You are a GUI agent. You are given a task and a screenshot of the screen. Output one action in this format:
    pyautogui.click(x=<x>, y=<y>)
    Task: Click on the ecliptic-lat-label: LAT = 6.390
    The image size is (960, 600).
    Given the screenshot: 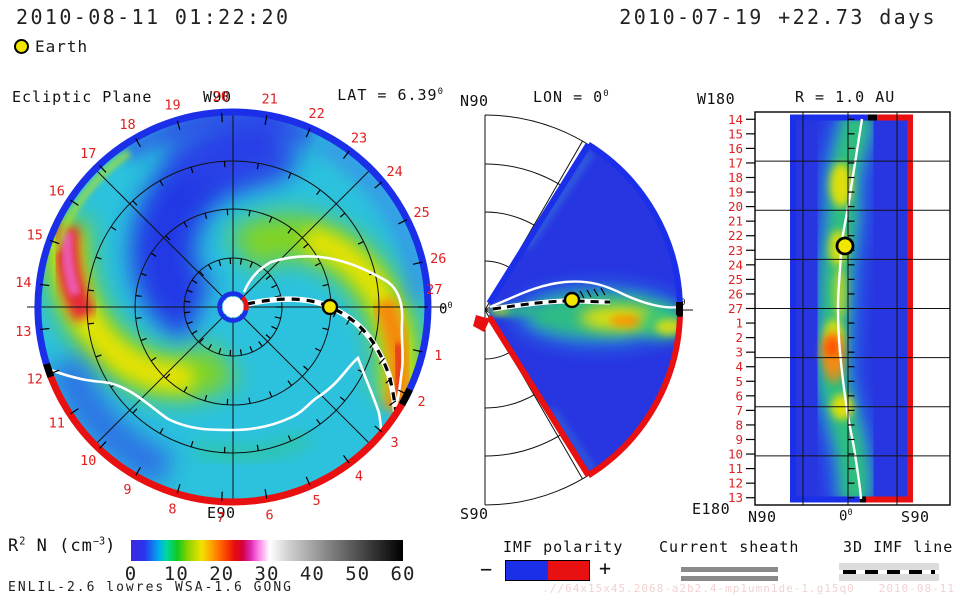 What is the action you would take?
    pyautogui.click(x=390, y=95)
    